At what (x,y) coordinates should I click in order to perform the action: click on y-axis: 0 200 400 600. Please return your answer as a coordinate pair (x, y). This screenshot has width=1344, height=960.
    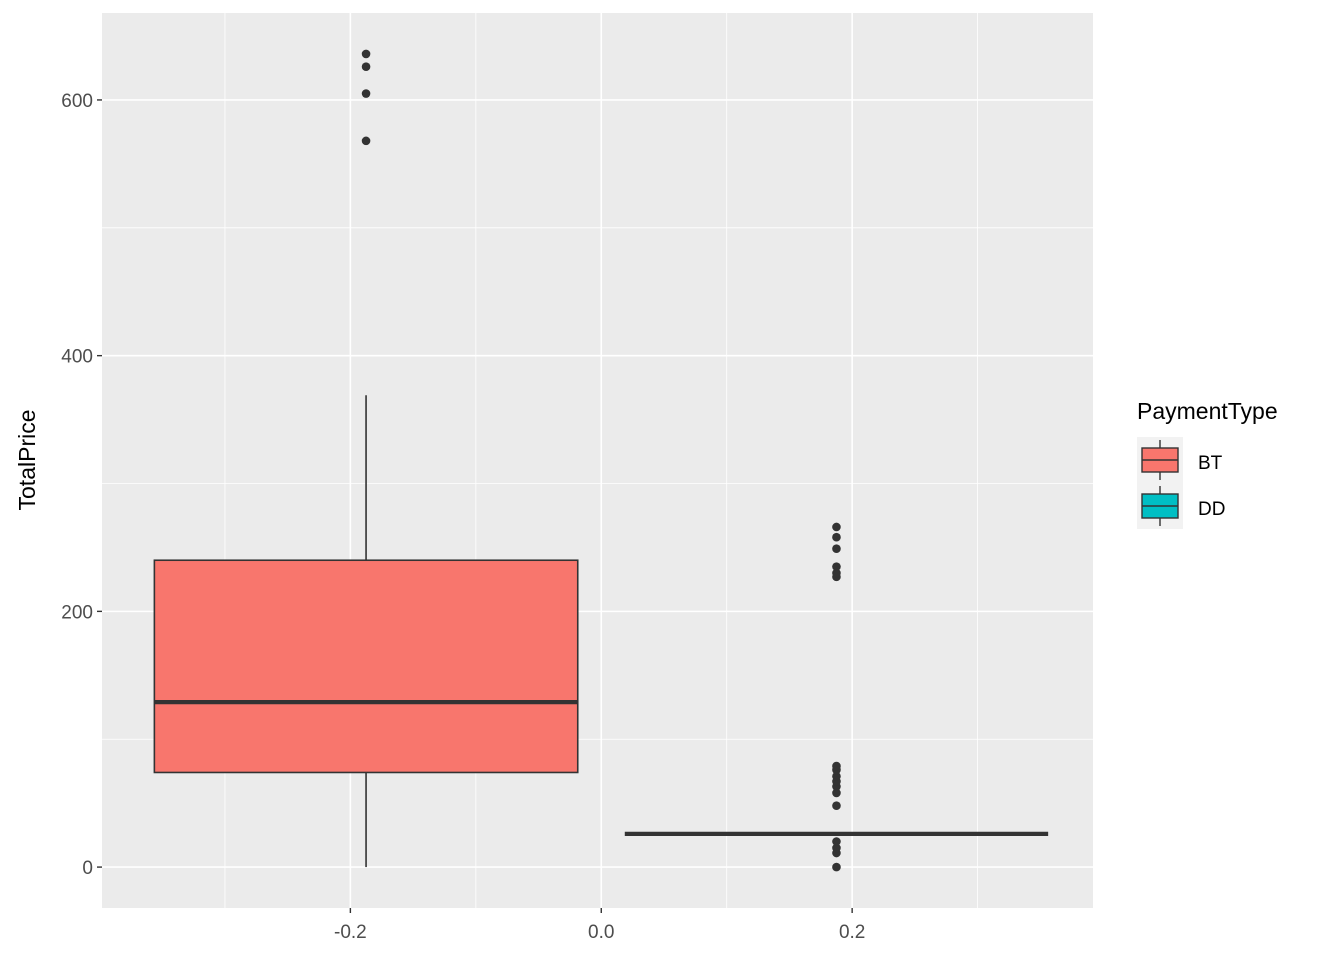
    Looking at the image, I should click on (81, 485).